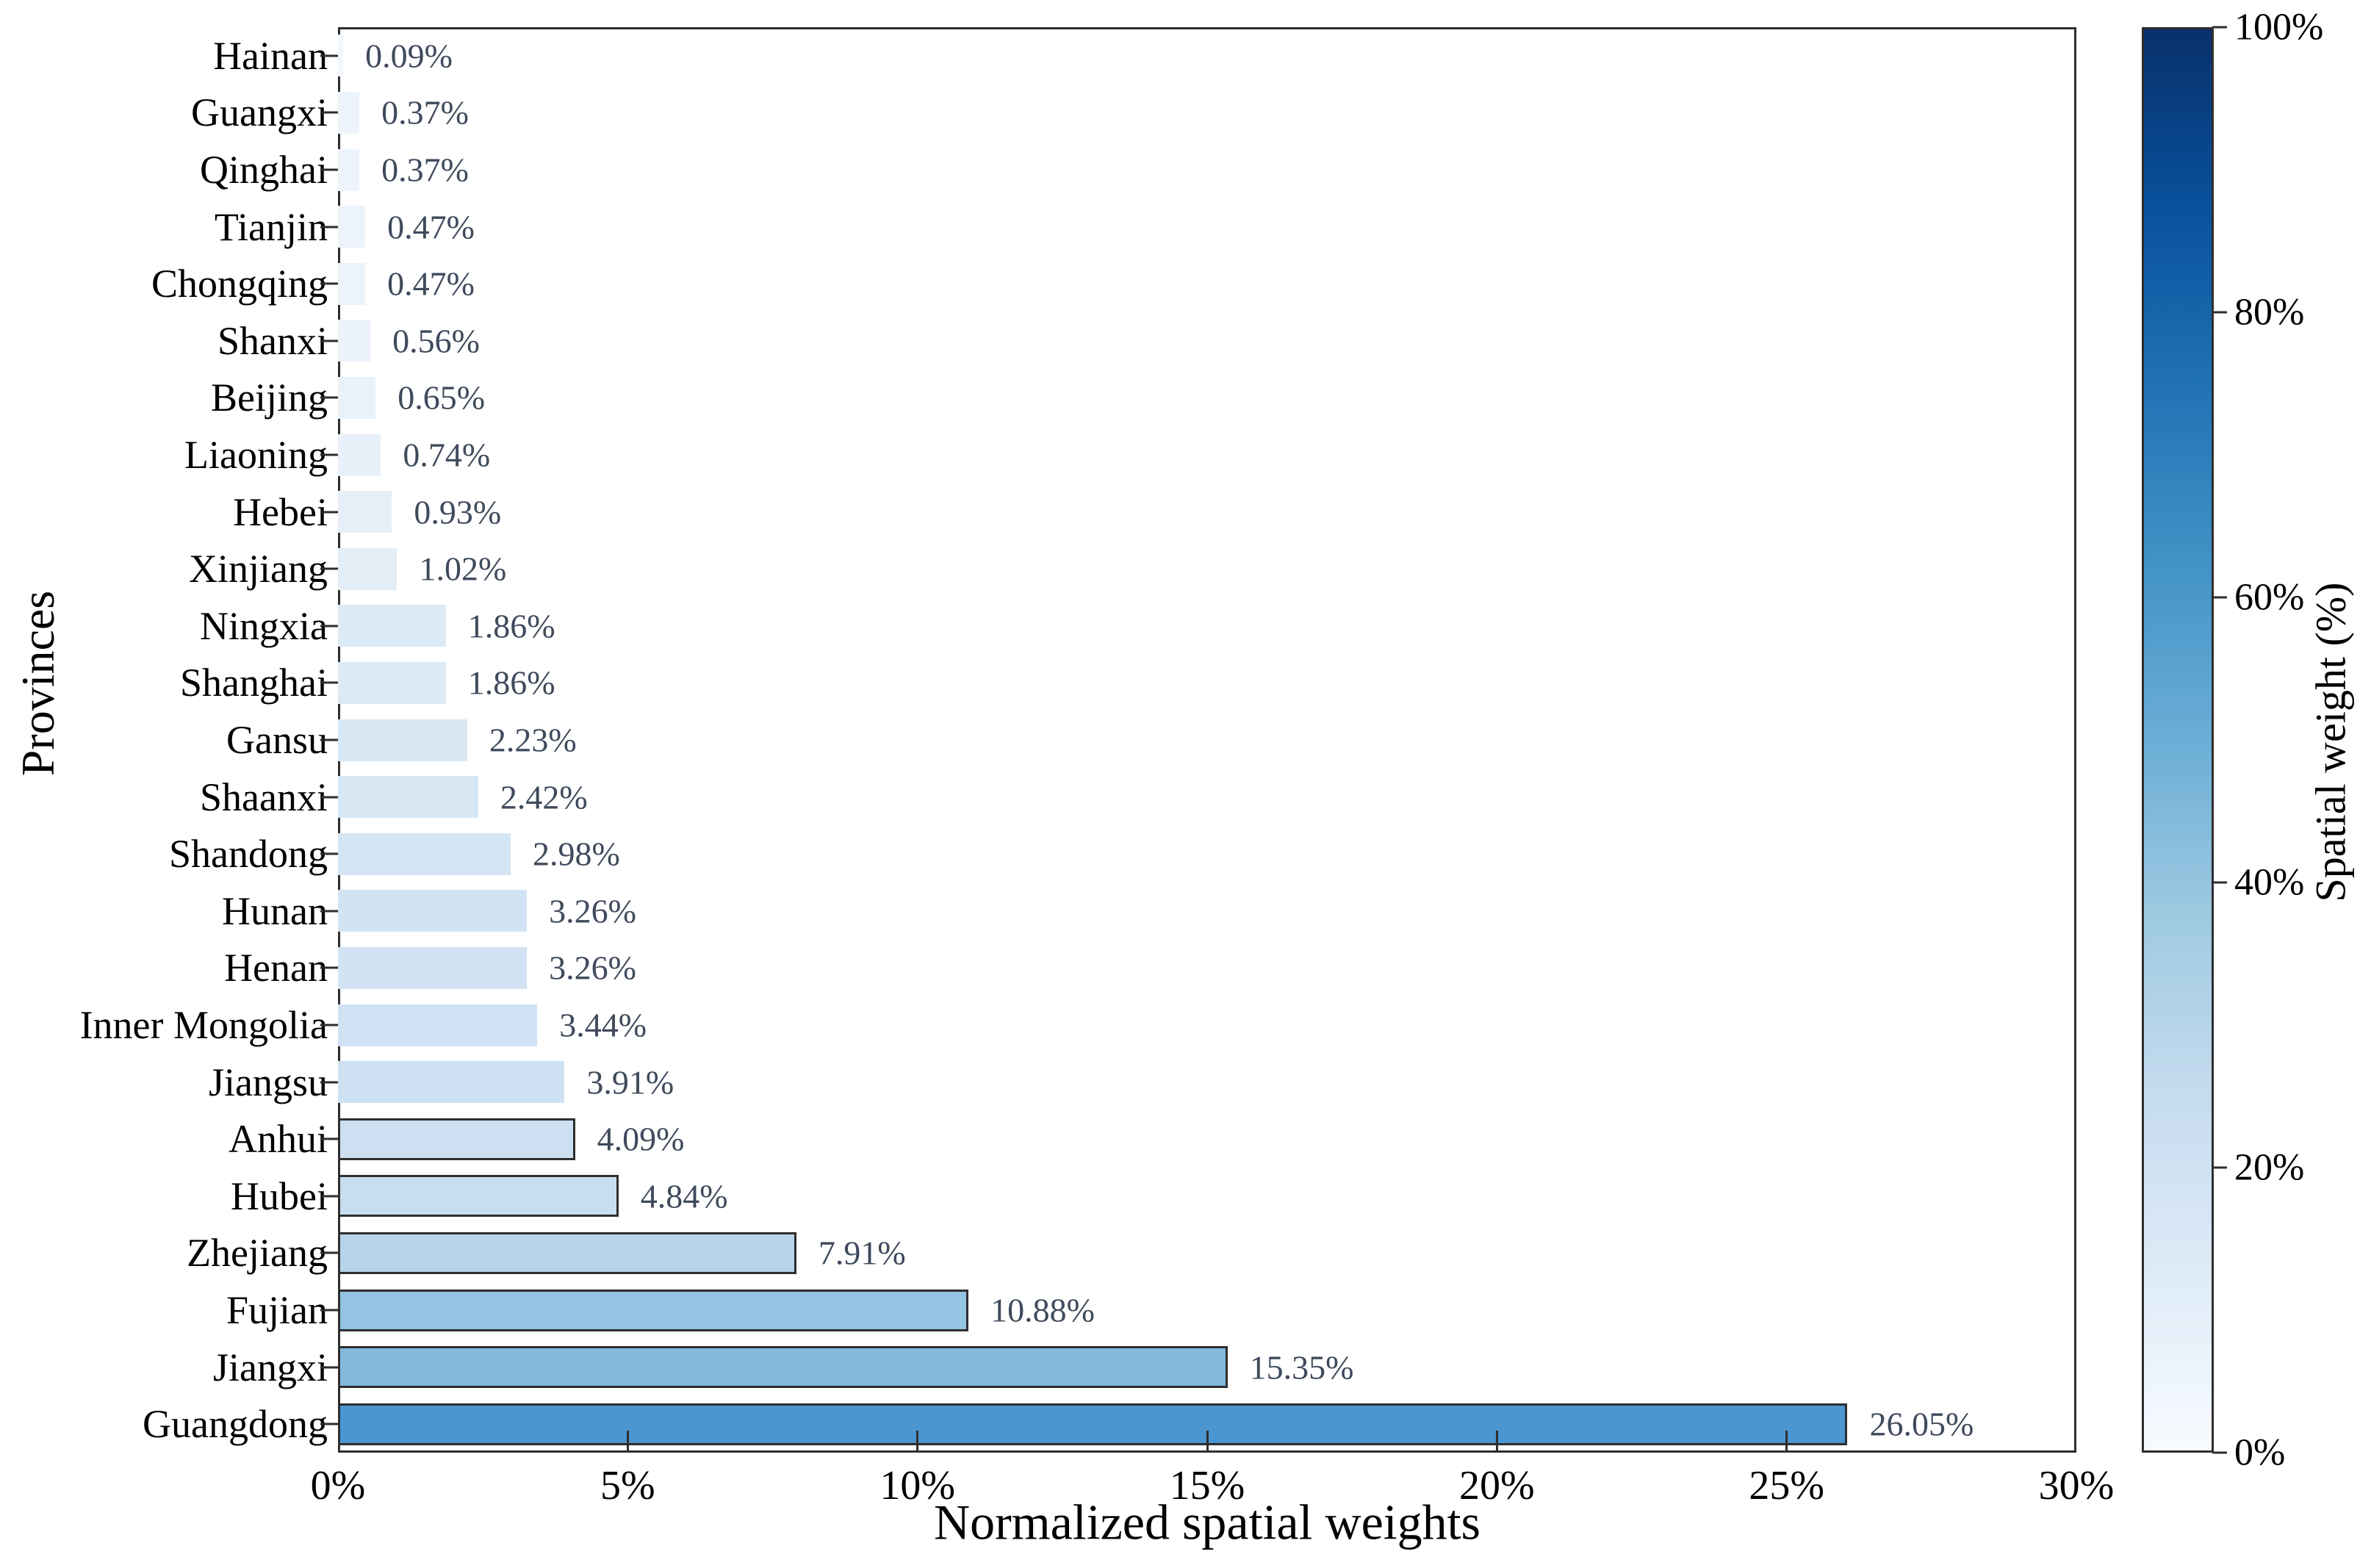  I want to click on colorbar-tick-label: 60%, so click(2269, 597).